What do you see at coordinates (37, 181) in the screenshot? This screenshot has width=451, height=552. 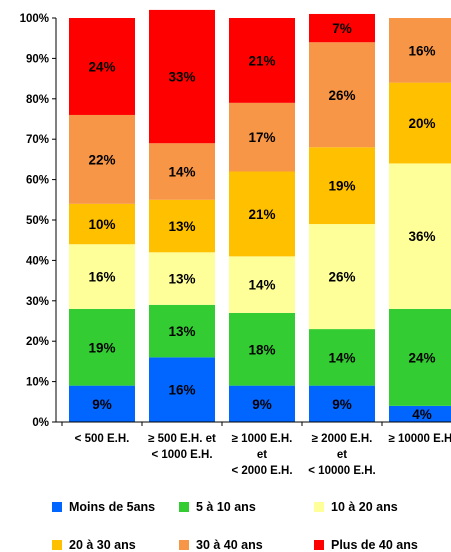 I see `y-tick-label: 60%` at bounding box center [37, 181].